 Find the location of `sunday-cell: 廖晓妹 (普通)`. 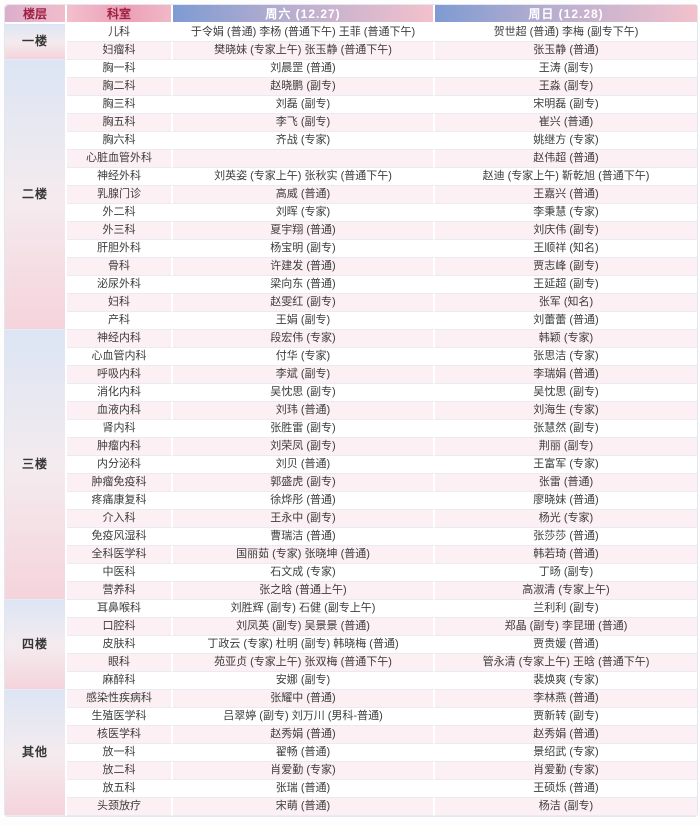

sunday-cell: 廖晓妹 (普通) is located at coordinates (566, 501).